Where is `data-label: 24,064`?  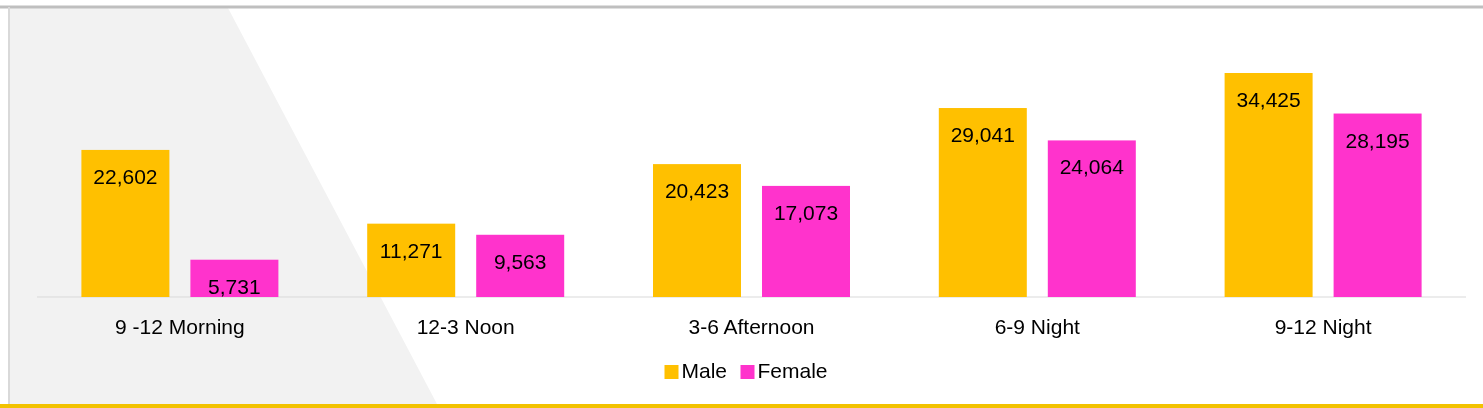
data-label: 24,064 is located at coordinates (1092, 167).